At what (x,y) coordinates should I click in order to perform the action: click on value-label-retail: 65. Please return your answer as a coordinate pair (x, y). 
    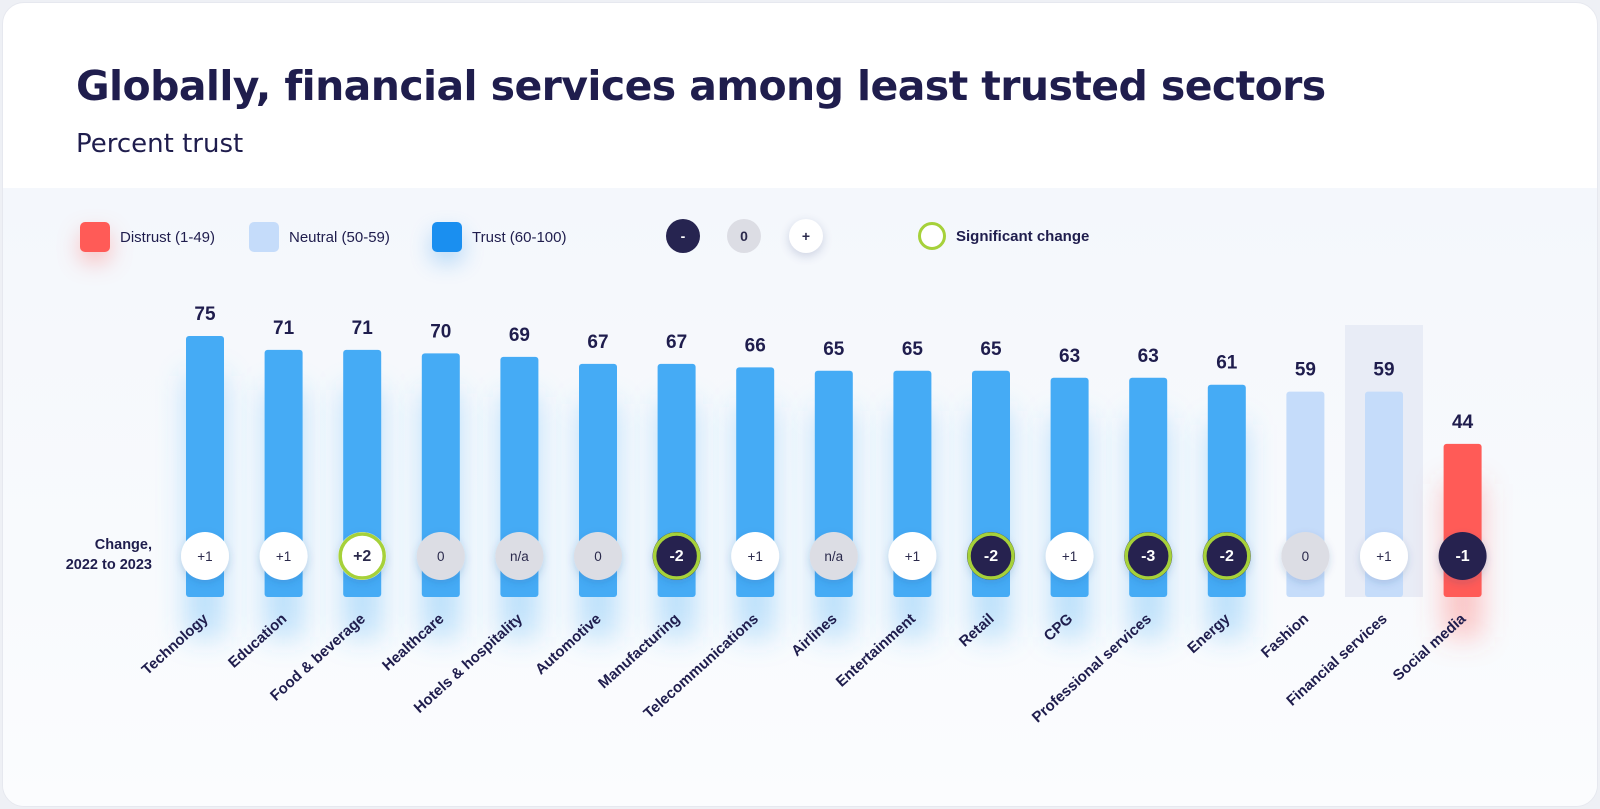
    Looking at the image, I should click on (991, 349).